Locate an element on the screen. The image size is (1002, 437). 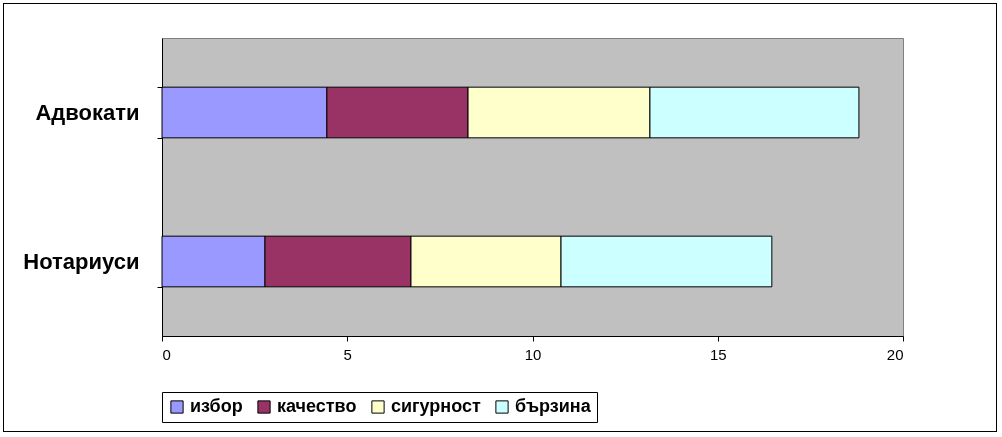
legend-label: избор is located at coordinates (216, 406).